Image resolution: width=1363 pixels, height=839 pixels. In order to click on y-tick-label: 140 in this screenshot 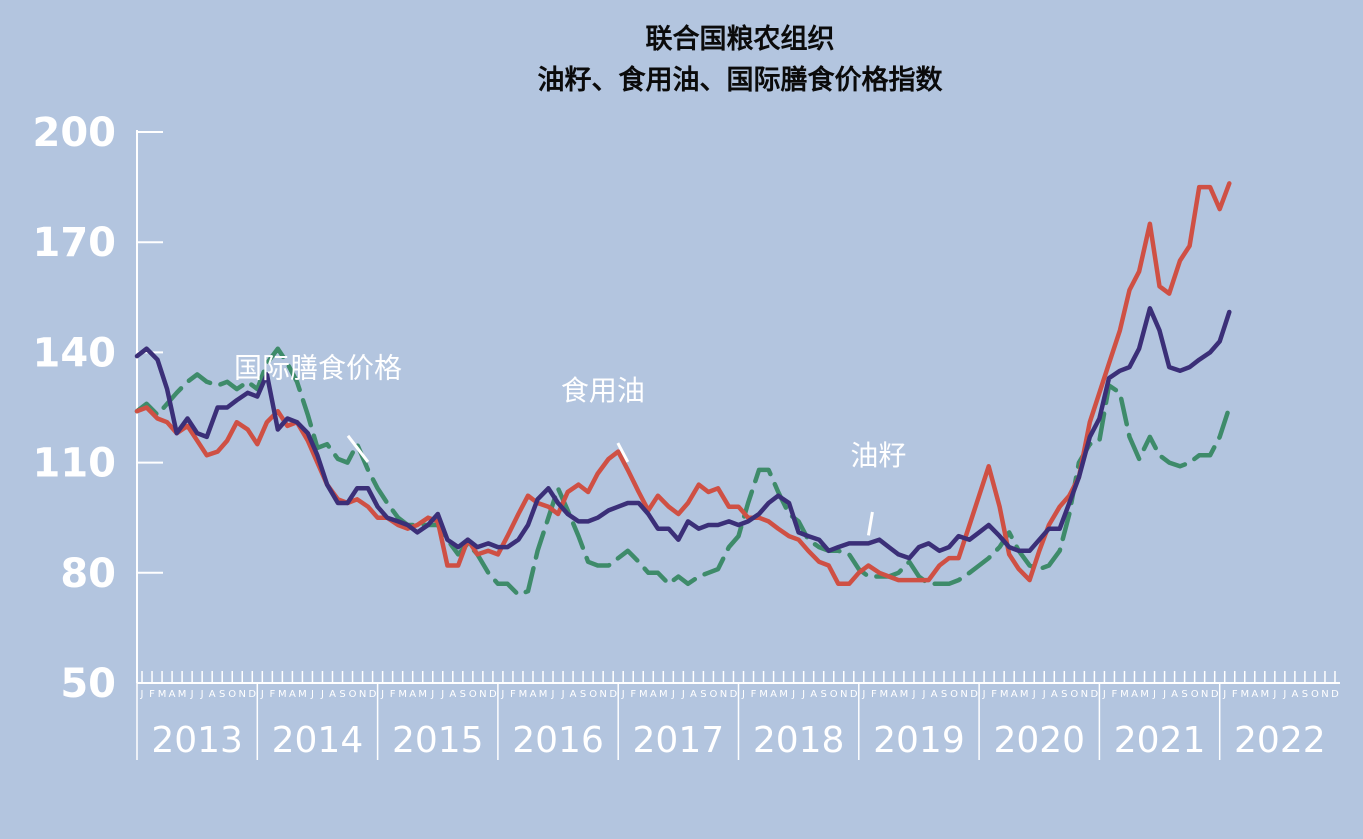, I will do `click(75, 353)`.